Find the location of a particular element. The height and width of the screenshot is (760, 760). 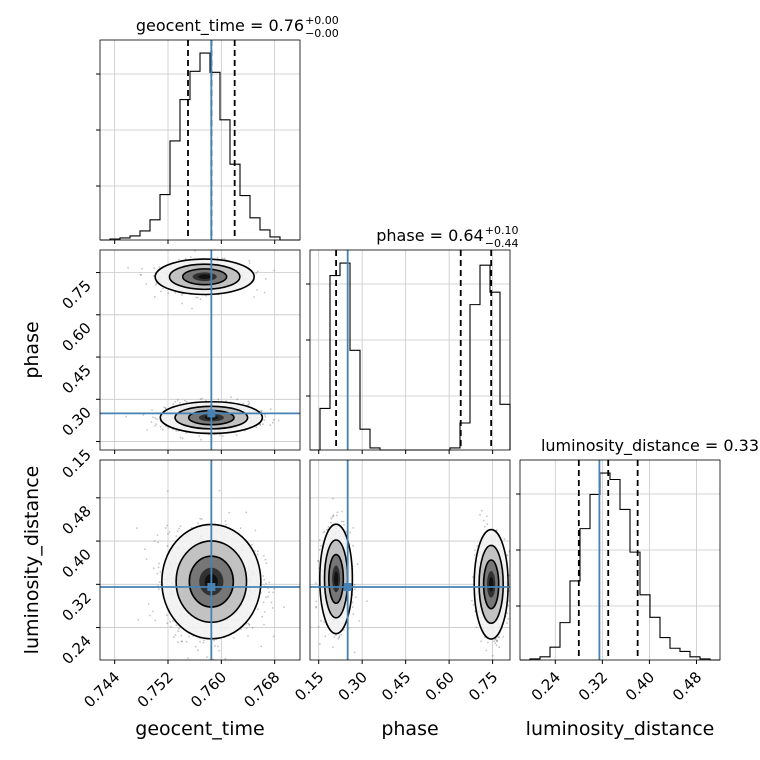

hist-phase-bg is located at coordinates (410, 350).